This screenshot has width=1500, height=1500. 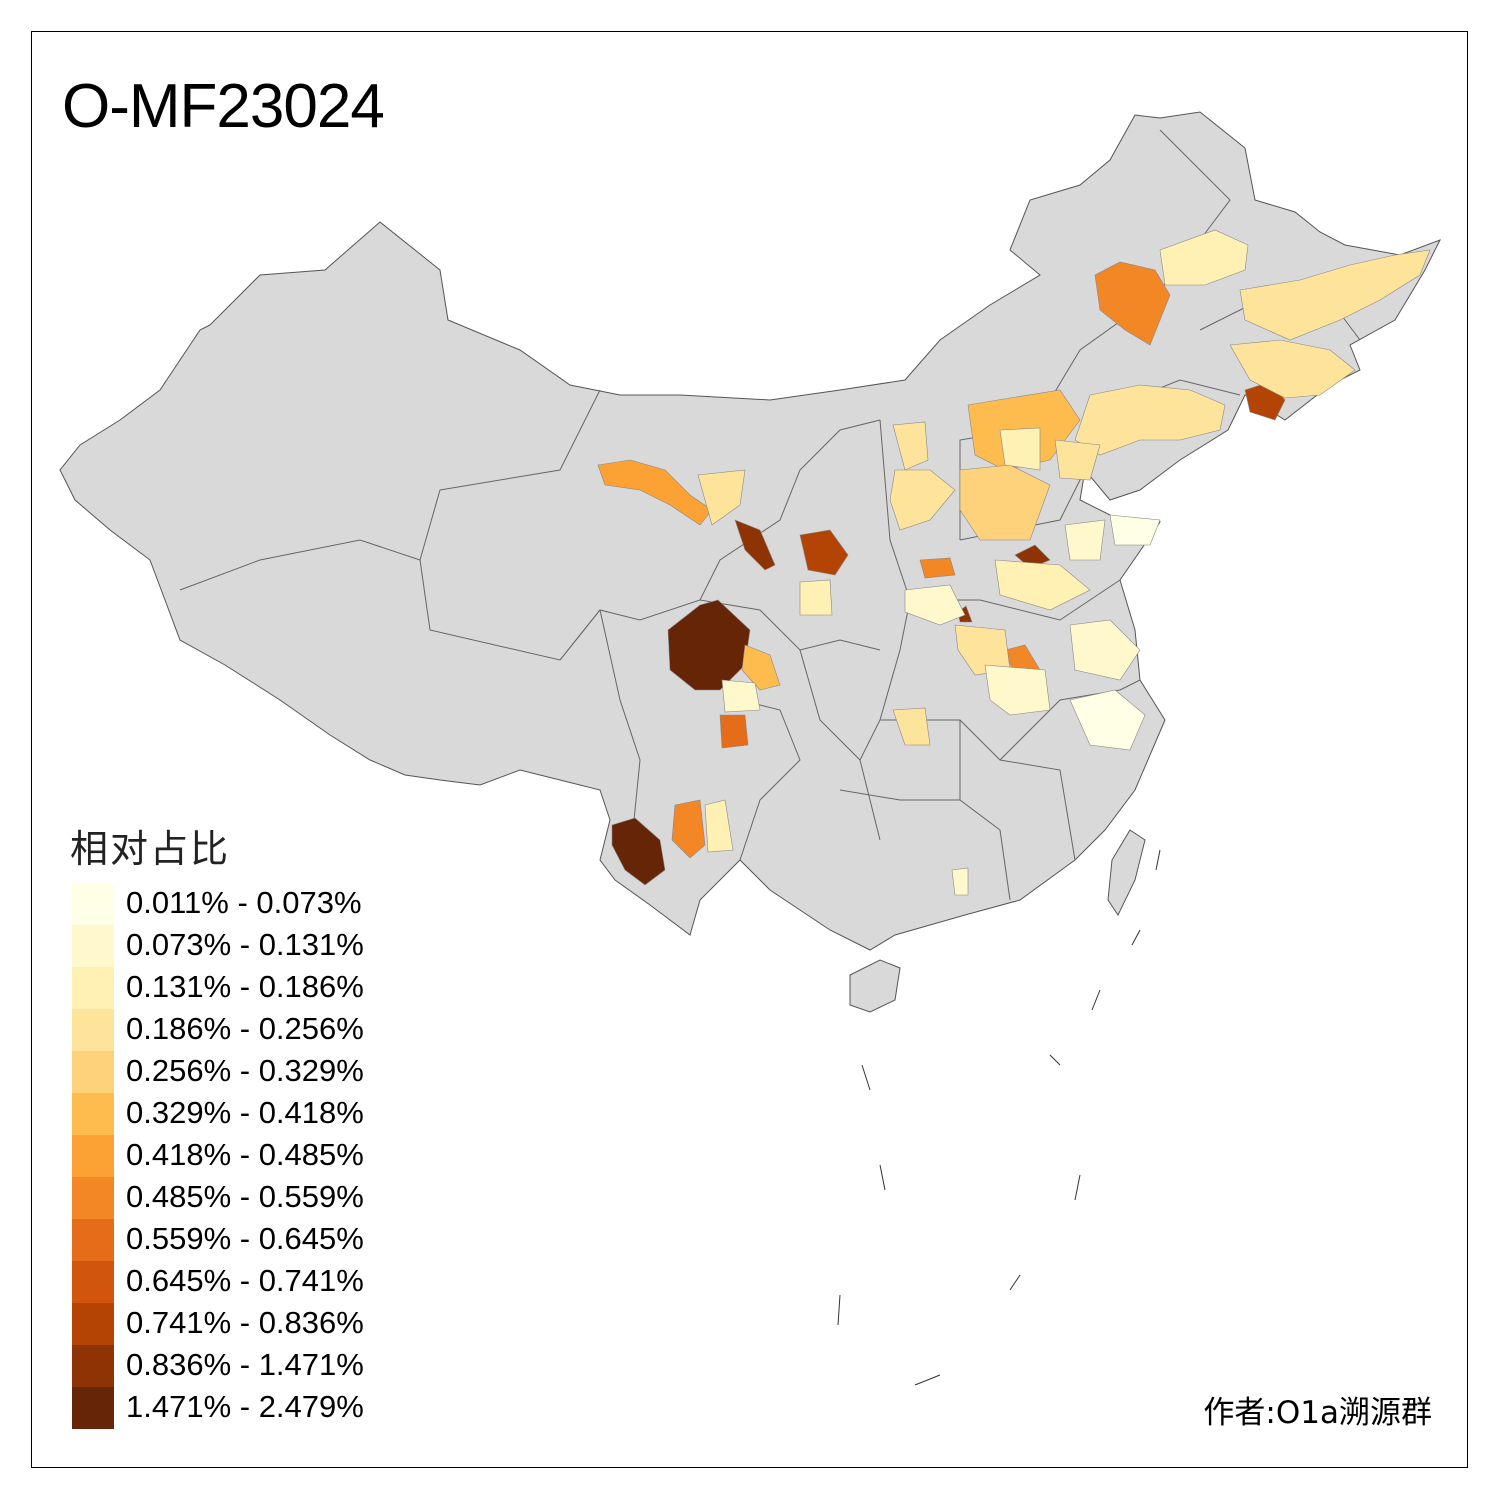 I want to click on region-ningxia, so click(x=824, y=552).